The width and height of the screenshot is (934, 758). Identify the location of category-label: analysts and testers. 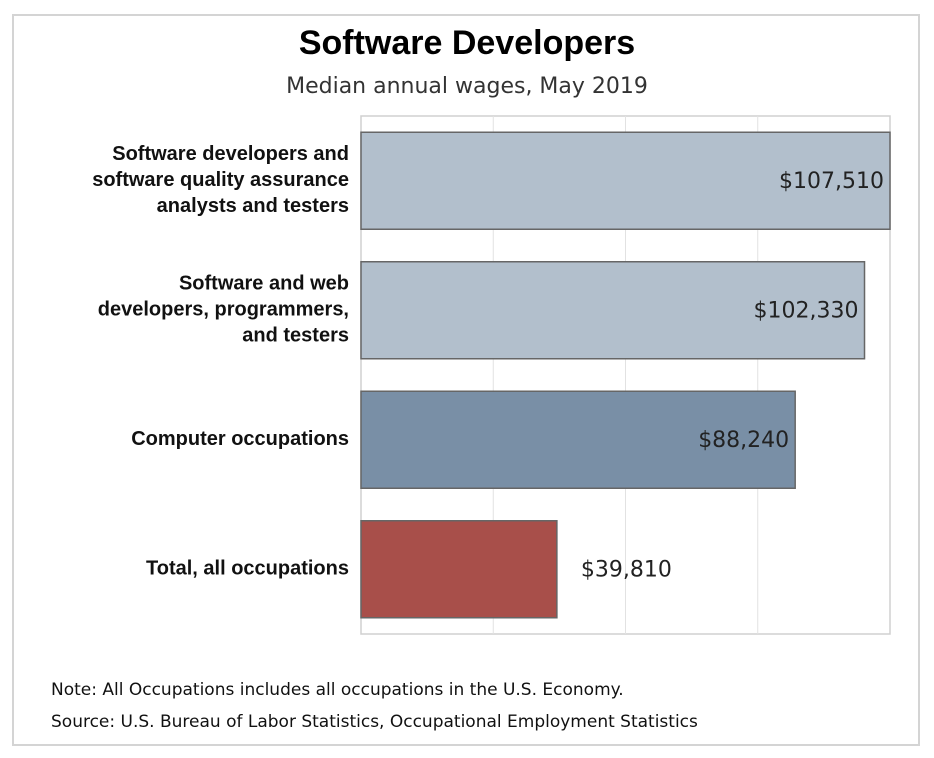
(253, 206).